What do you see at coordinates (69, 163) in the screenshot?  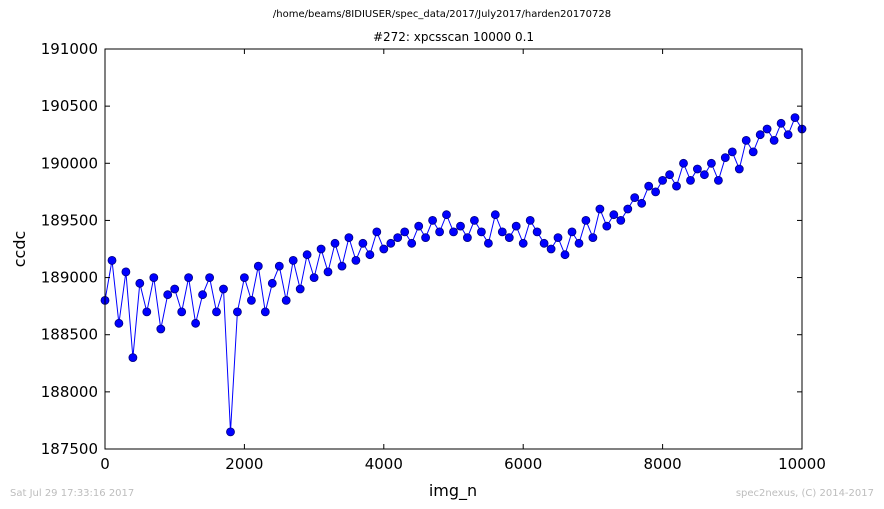 I see `y-tick-label: 190000` at bounding box center [69, 163].